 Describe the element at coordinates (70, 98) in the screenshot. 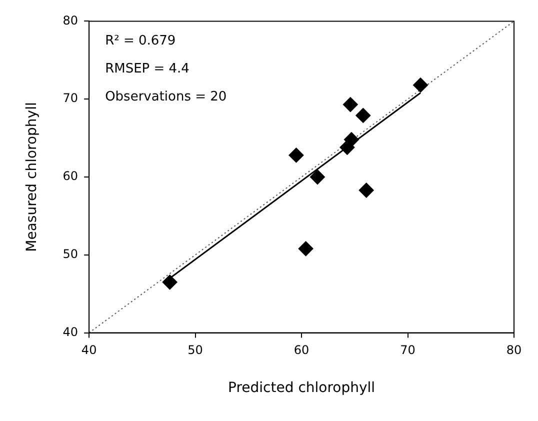

I see `y-tick-label: 70` at that location.